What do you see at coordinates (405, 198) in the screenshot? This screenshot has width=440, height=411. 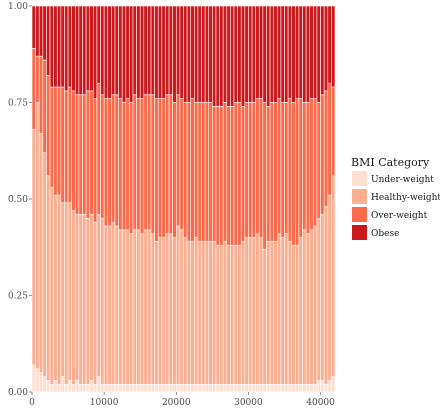 I see `legend-label-healthy-weight: Healthy-weight` at bounding box center [405, 198].